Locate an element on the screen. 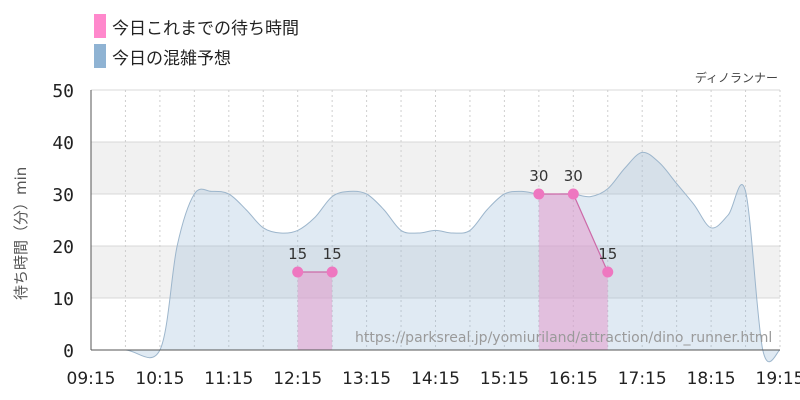 The height and width of the screenshot is (400, 800). y-tick-label: 20 is located at coordinates (63, 247).